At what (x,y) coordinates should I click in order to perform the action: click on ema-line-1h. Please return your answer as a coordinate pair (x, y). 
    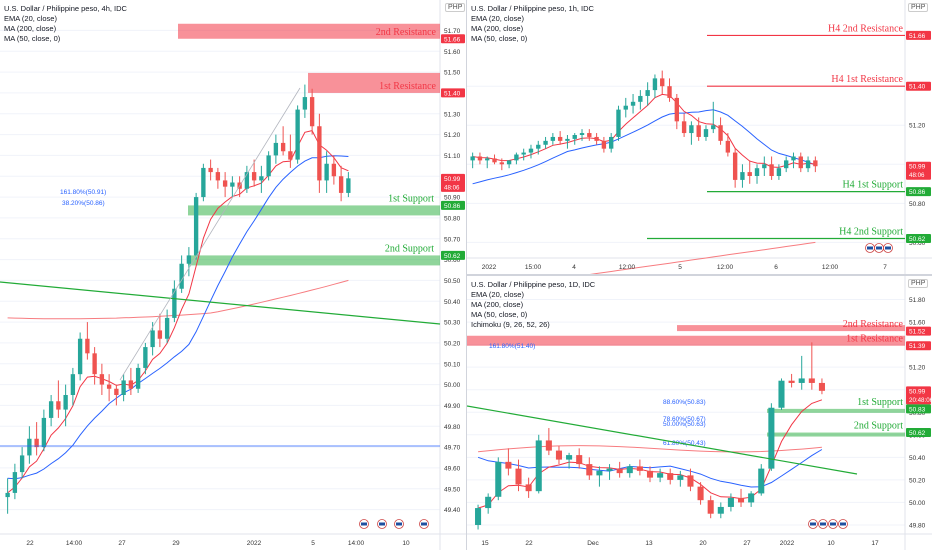
    Looking at the image, I should click on (644, 130).